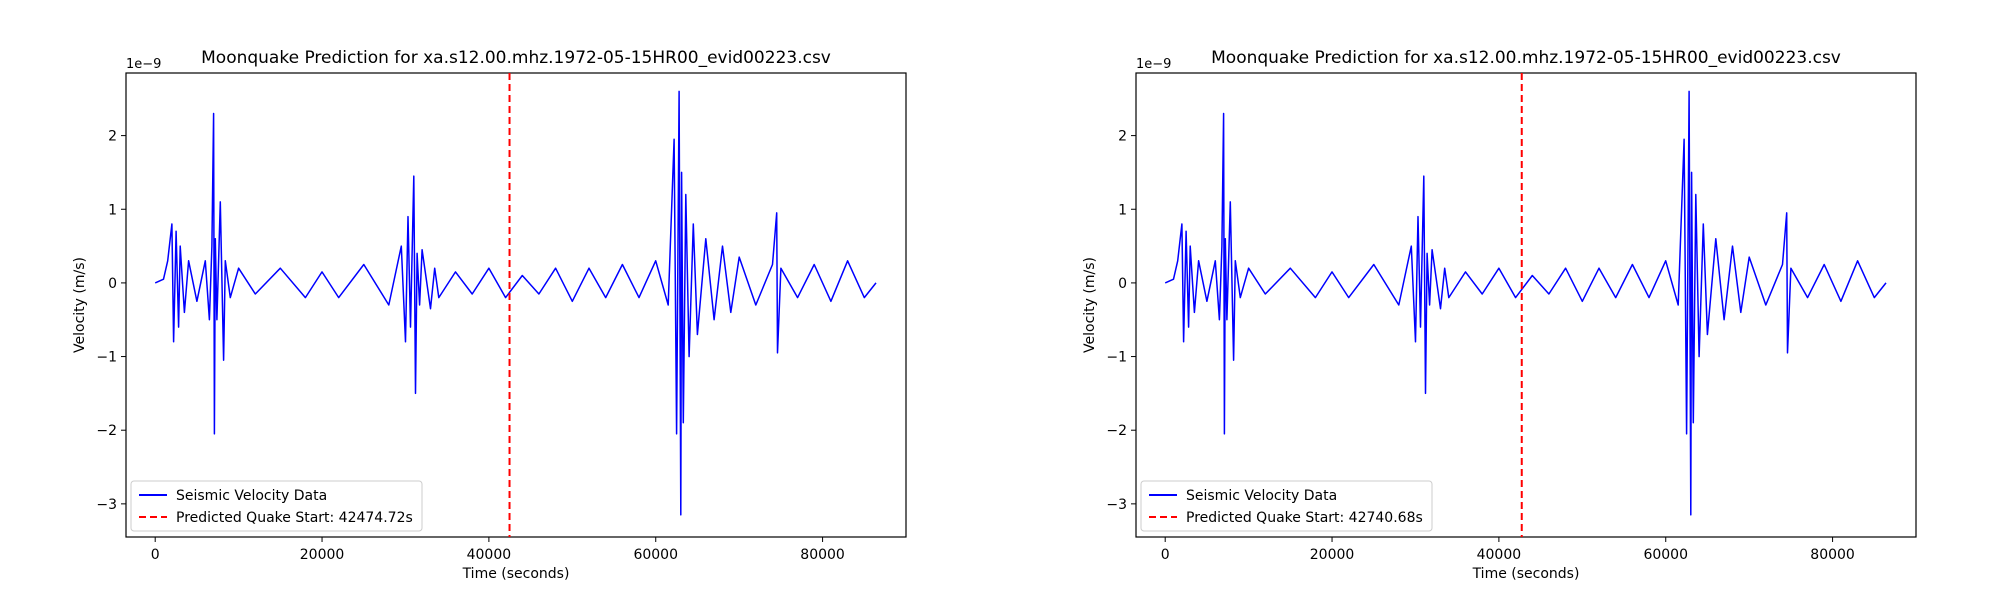 The image size is (2000, 600). I want to click on legend-label-prediction: Predicted Quake Start: 42740.68s, so click(1304, 518).